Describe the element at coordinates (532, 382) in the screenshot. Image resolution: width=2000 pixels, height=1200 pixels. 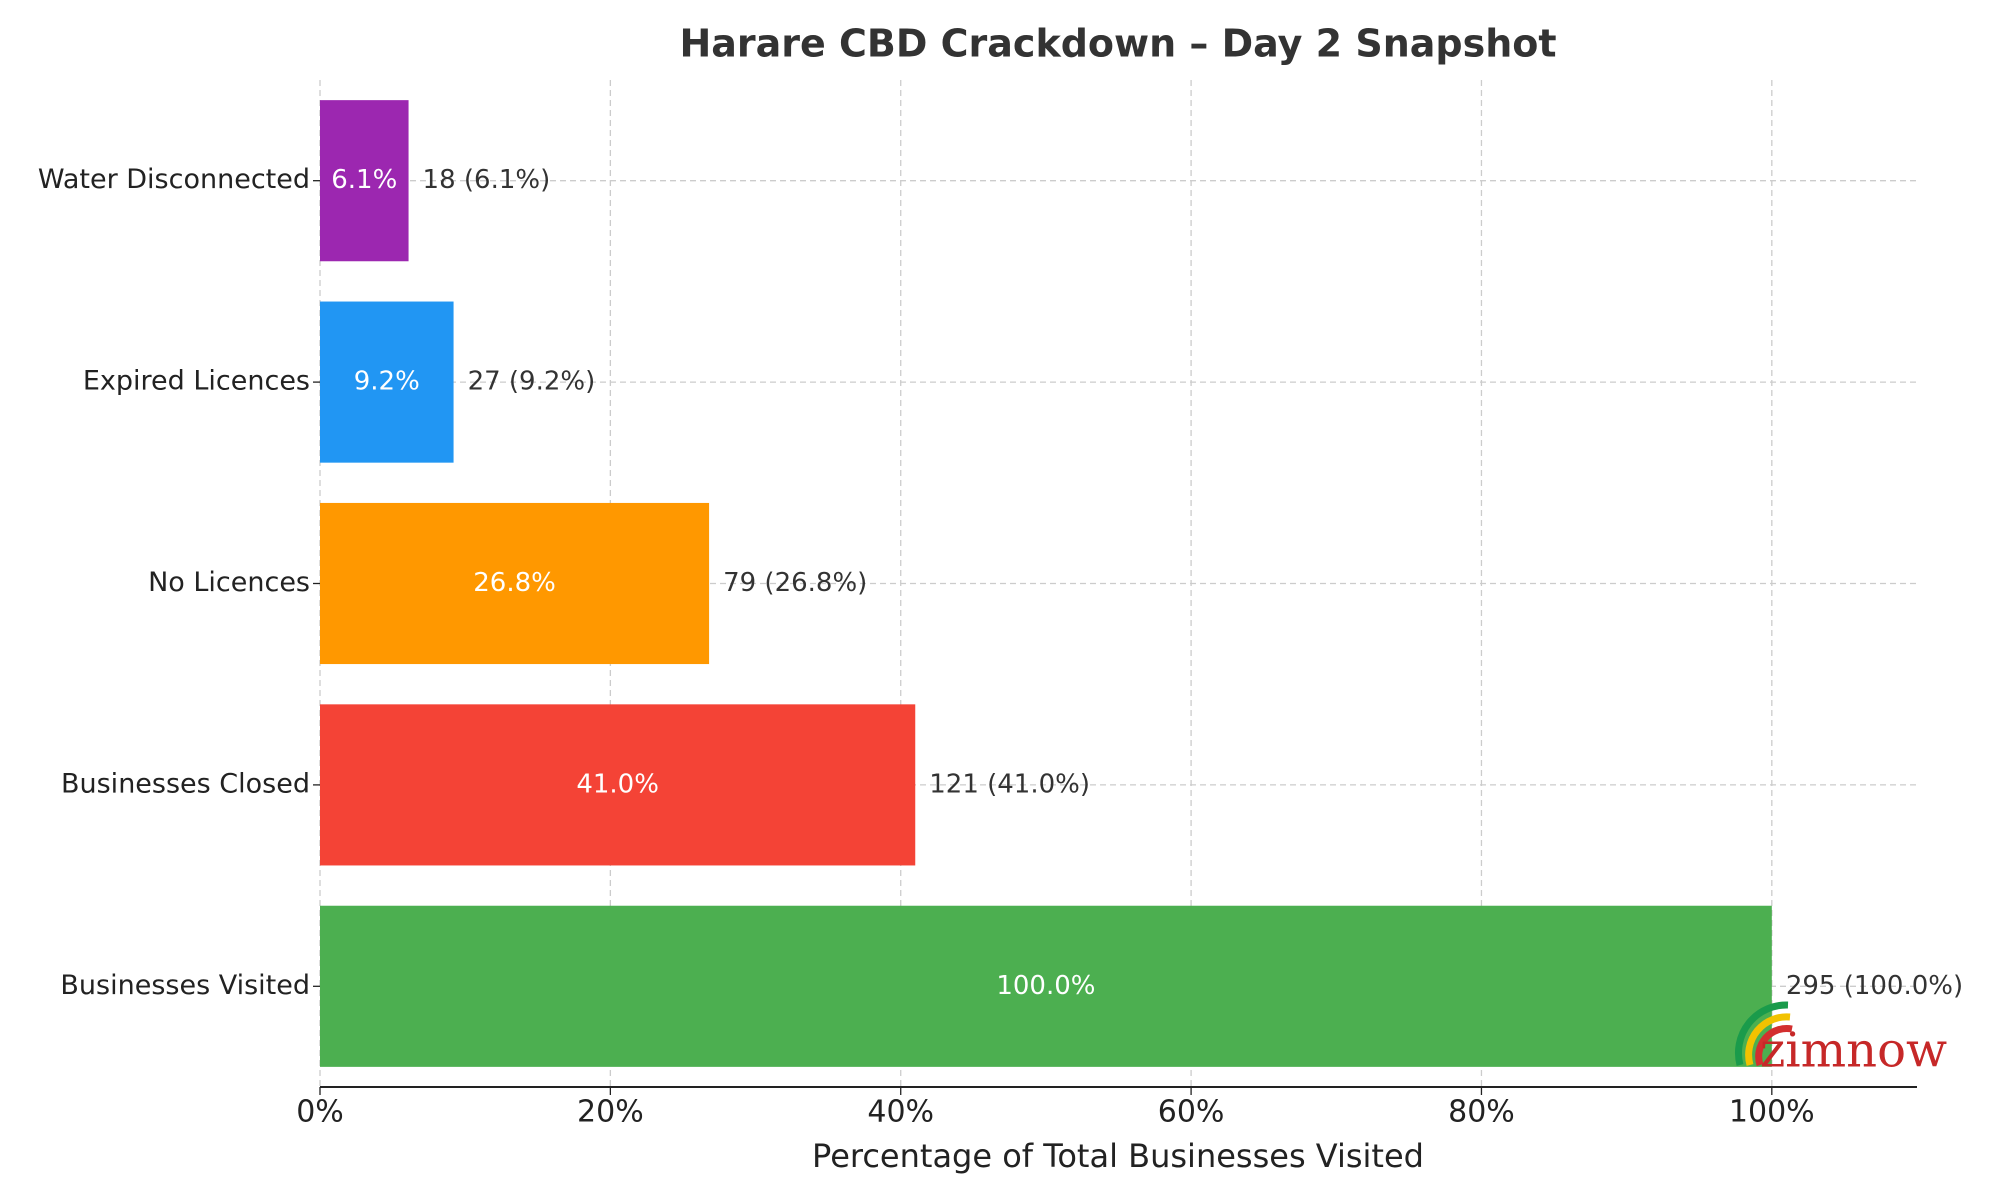
I see `bar-count-label: 27 (9.2%)` at that location.